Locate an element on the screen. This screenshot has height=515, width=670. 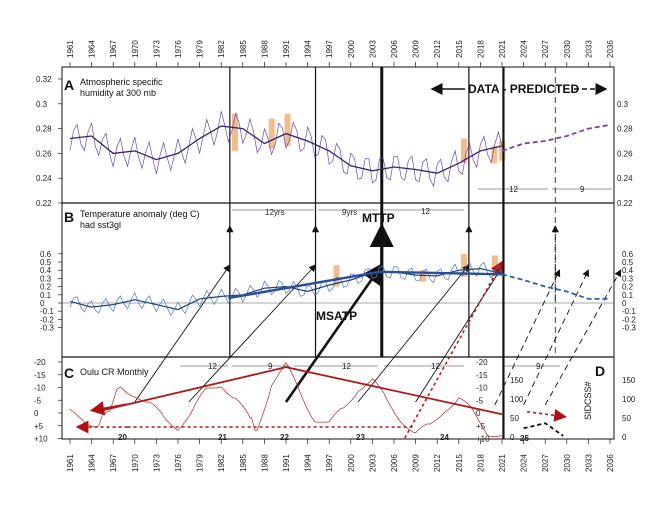
year-label-top: 1997 is located at coordinates (329, 49).